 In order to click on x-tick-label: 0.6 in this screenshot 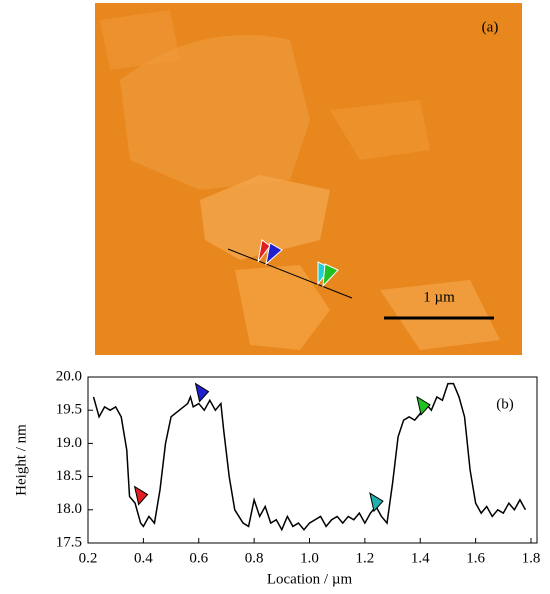, I will do `click(198, 558)`.